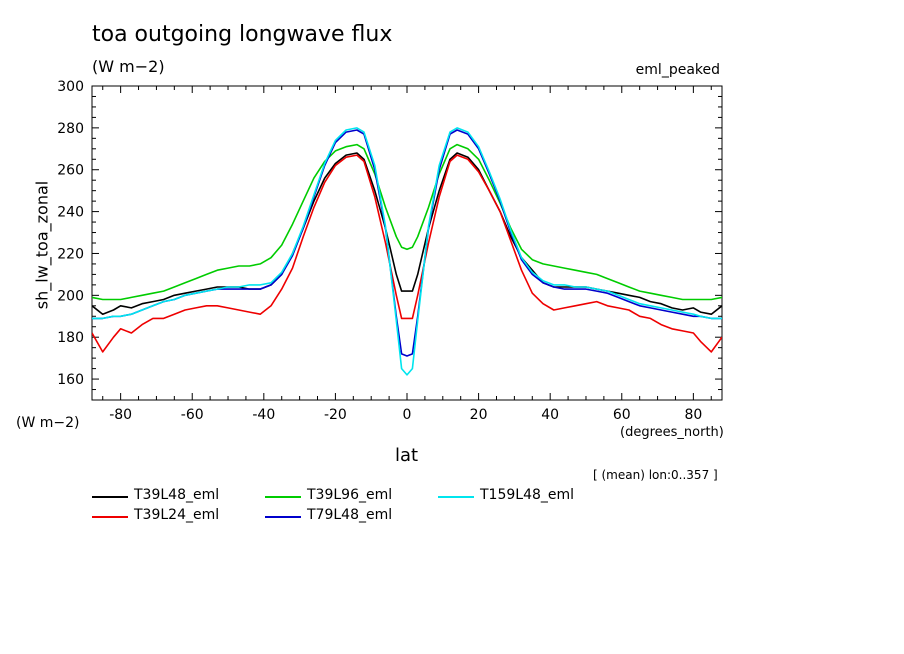 This screenshot has width=904, height=654. I want to click on y-tick-label: 180, so click(70, 338).